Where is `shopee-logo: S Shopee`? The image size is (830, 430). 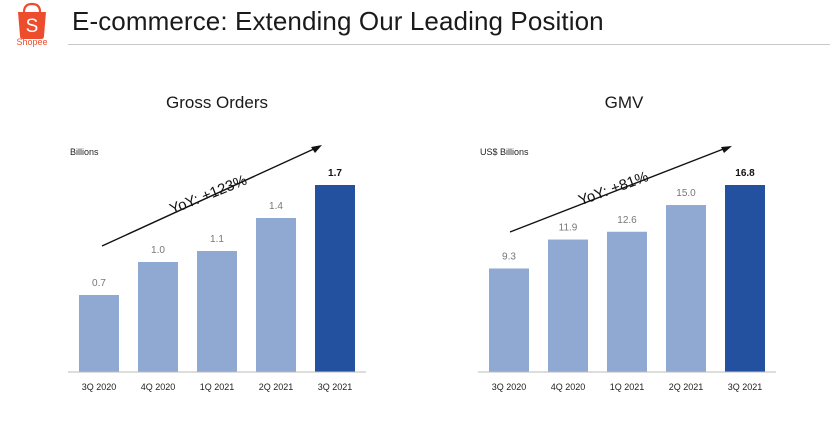 shopee-logo: S Shopee is located at coordinates (32, 26).